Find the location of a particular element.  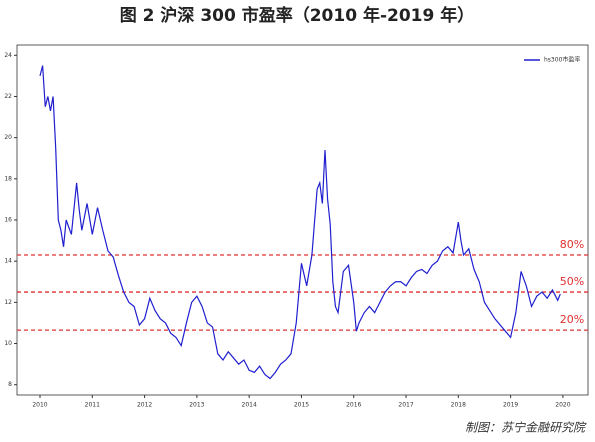

x-tick-label: 2018 is located at coordinates (458, 405).